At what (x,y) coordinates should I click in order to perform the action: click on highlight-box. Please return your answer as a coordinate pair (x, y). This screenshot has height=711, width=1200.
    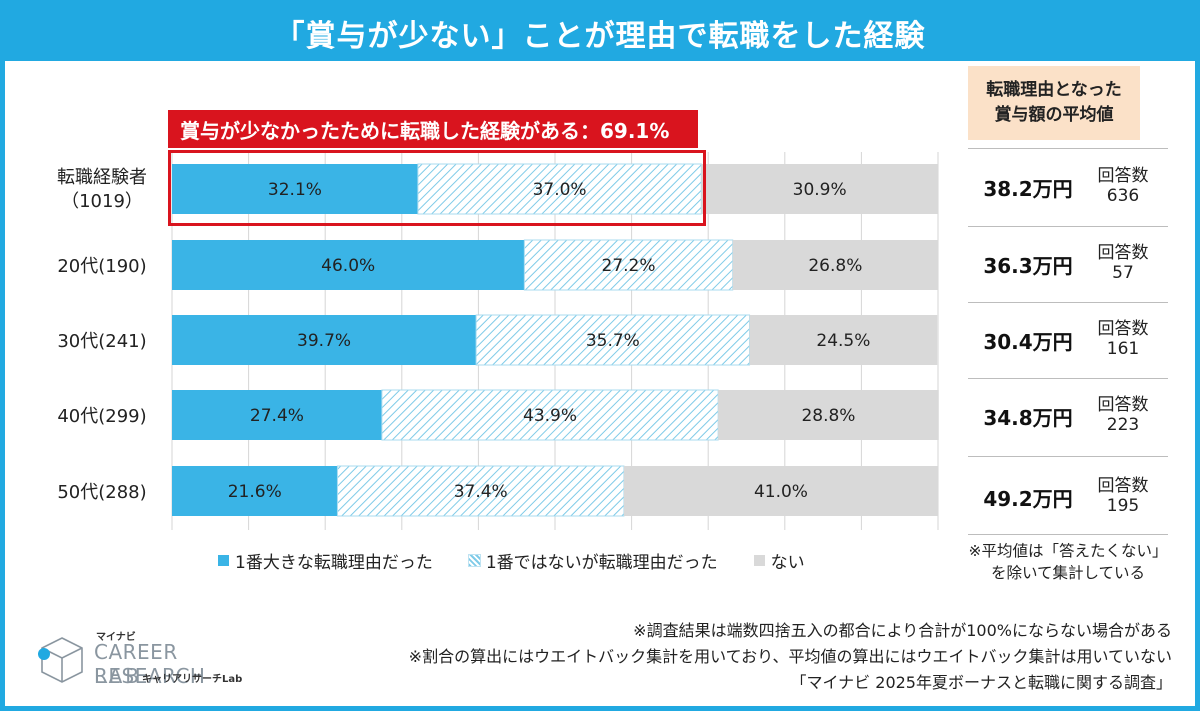
    Looking at the image, I should click on (437, 188).